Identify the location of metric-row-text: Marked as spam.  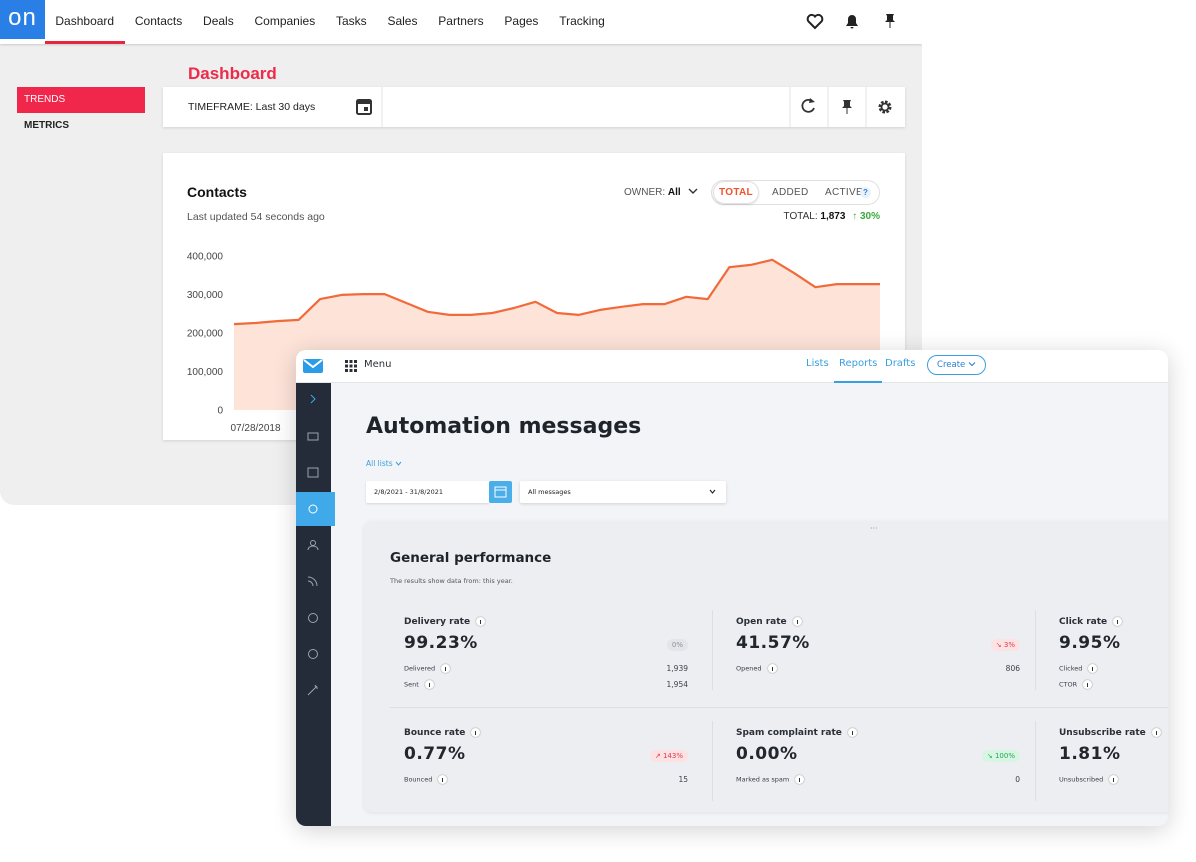
(763, 779).